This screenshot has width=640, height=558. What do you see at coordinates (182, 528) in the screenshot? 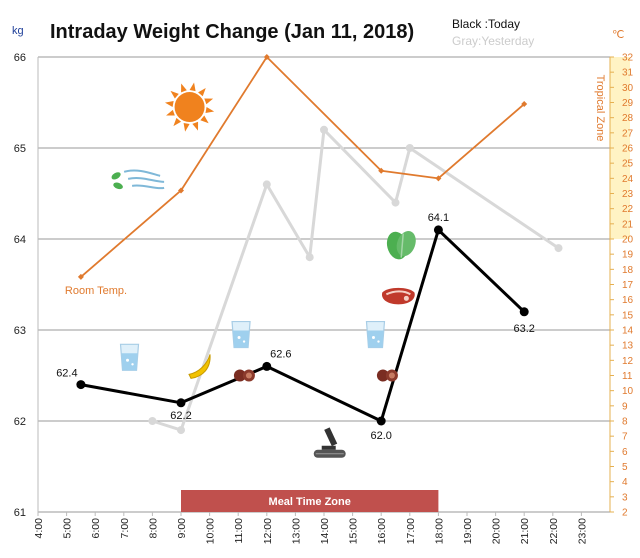
I see `x-tick-label: 9:00` at bounding box center [182, 528].